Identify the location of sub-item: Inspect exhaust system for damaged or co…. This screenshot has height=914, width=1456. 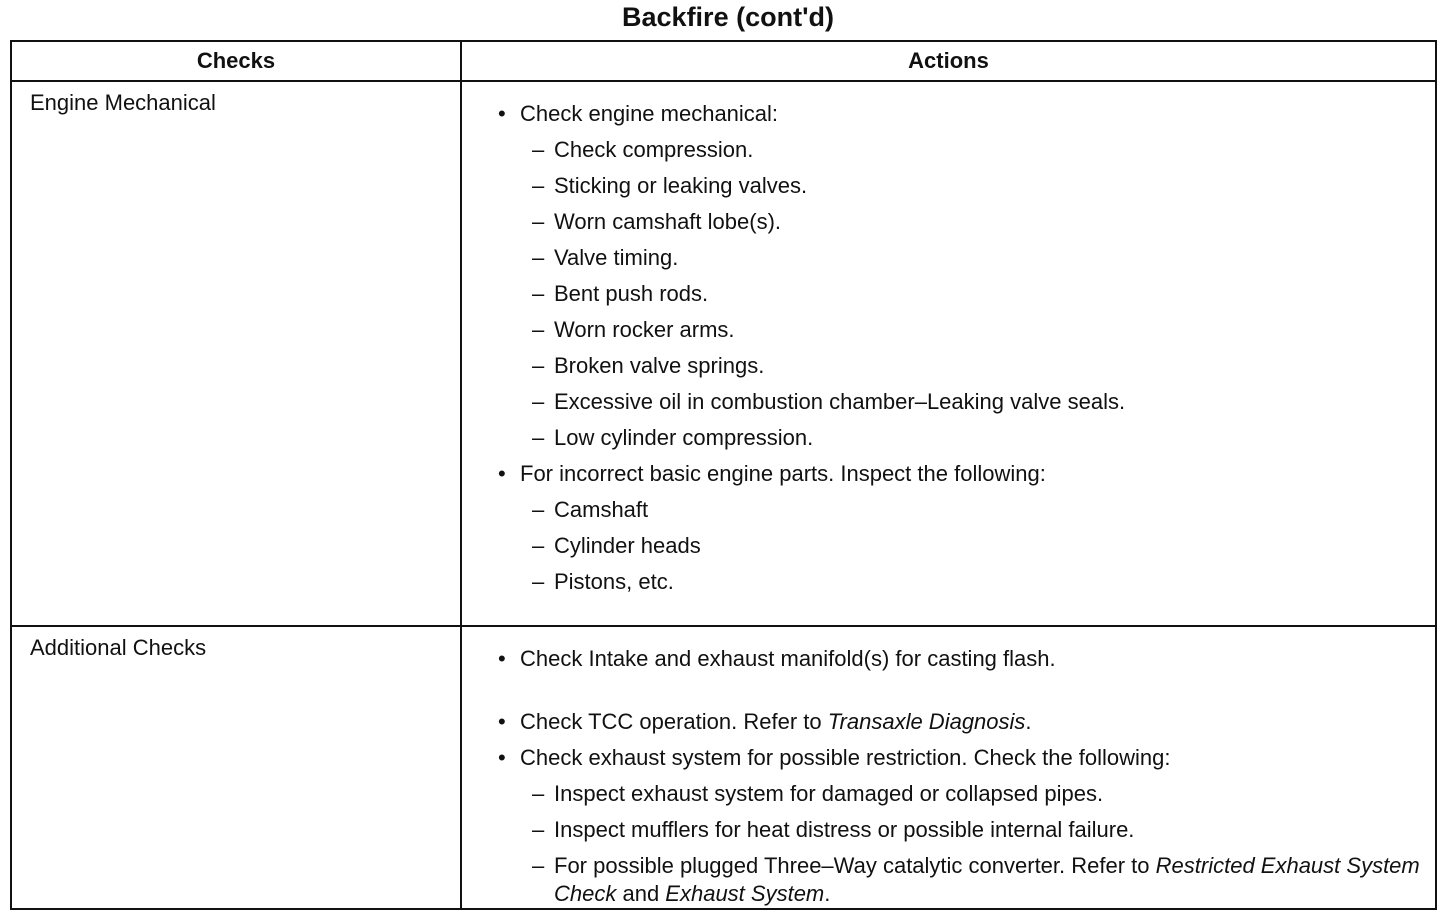
(948, 794).